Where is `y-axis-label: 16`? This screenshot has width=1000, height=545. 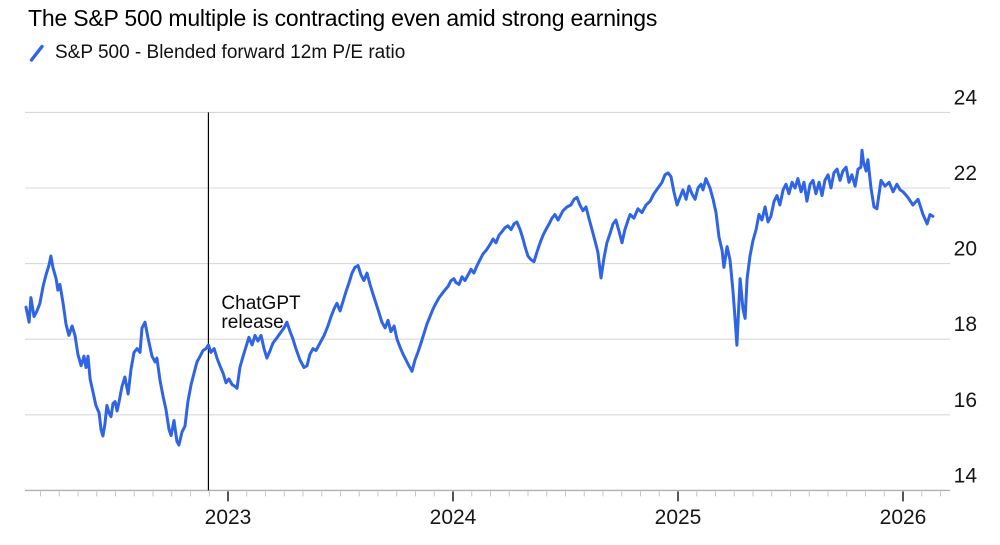 y-axis-label: 16 is located at coordinates (965, 400).